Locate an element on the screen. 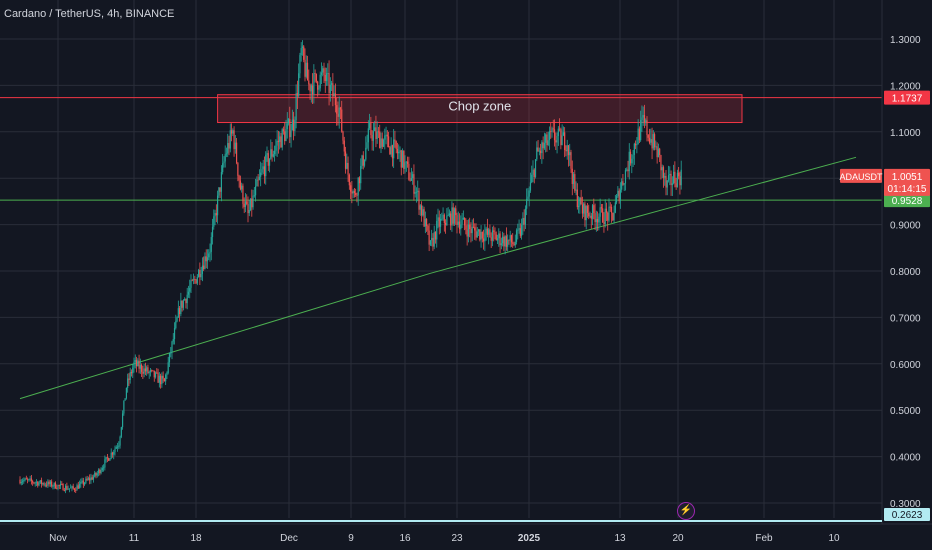 The width and height of the screenshot is (932, 550). symbol-tag-label: ADAUSDT is located at coordinates (861, 177).